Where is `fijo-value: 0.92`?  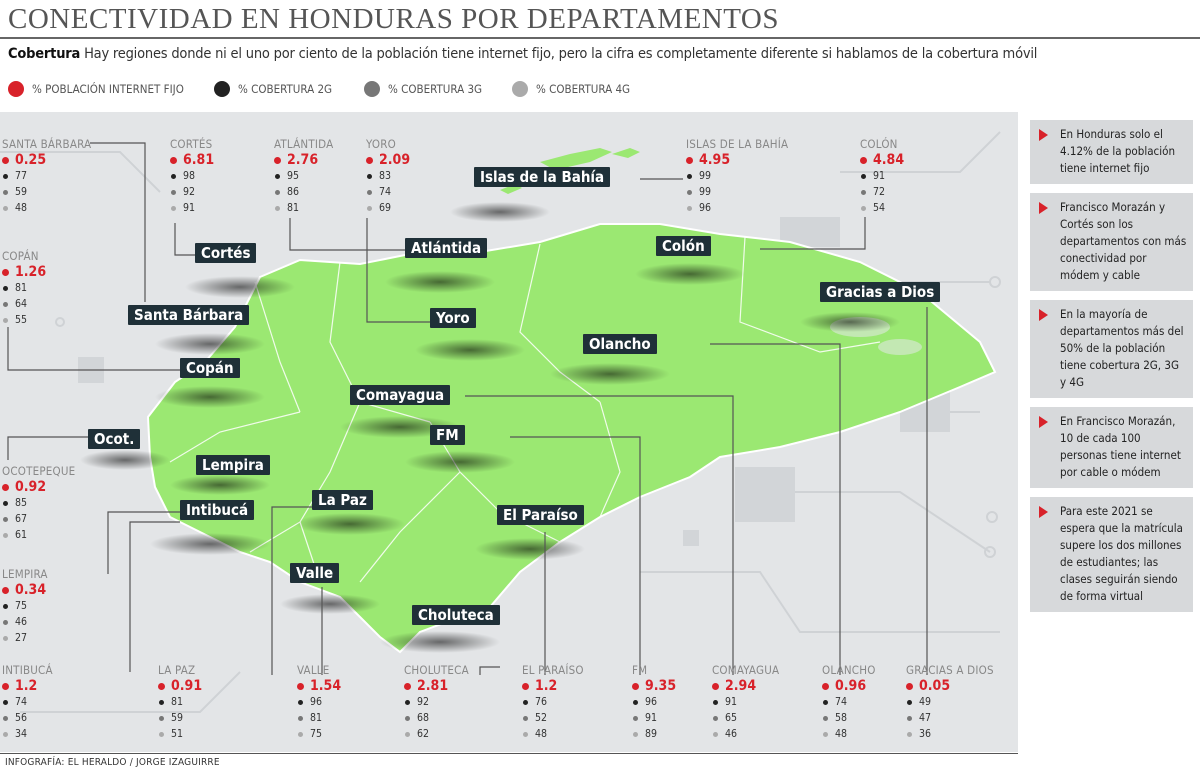
fijo-value: 0.92 is located at coordinates (31, 487).